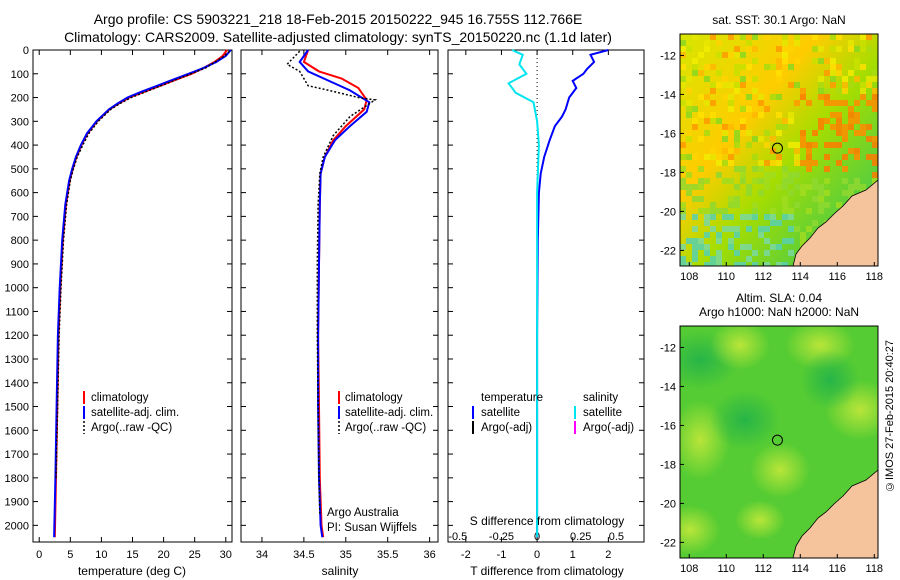 This screenshot has height=580, width=900. What do you see at coordinates (668, 95) in the screenshot?
I see `map-y-tick-label: -14` at bounding box center [668, 95].